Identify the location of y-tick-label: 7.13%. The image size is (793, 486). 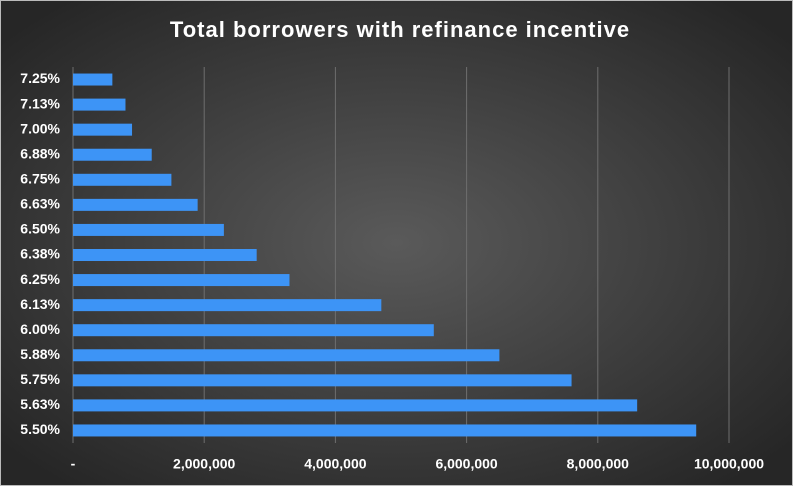
(40, 103).